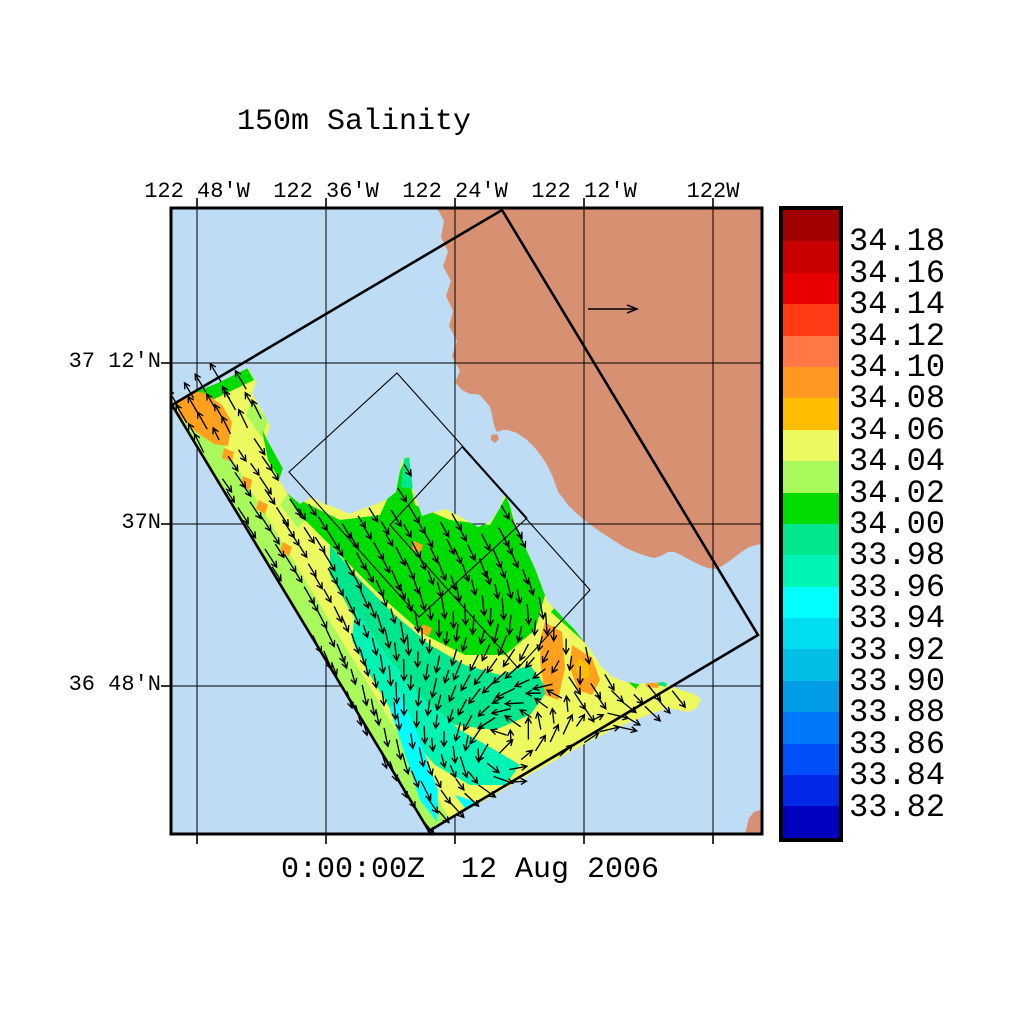  What do you see at coordinates (354, 122) in the screenshot?
I see `plot-title: 150m Salinity` at bounding box center [354, 122].